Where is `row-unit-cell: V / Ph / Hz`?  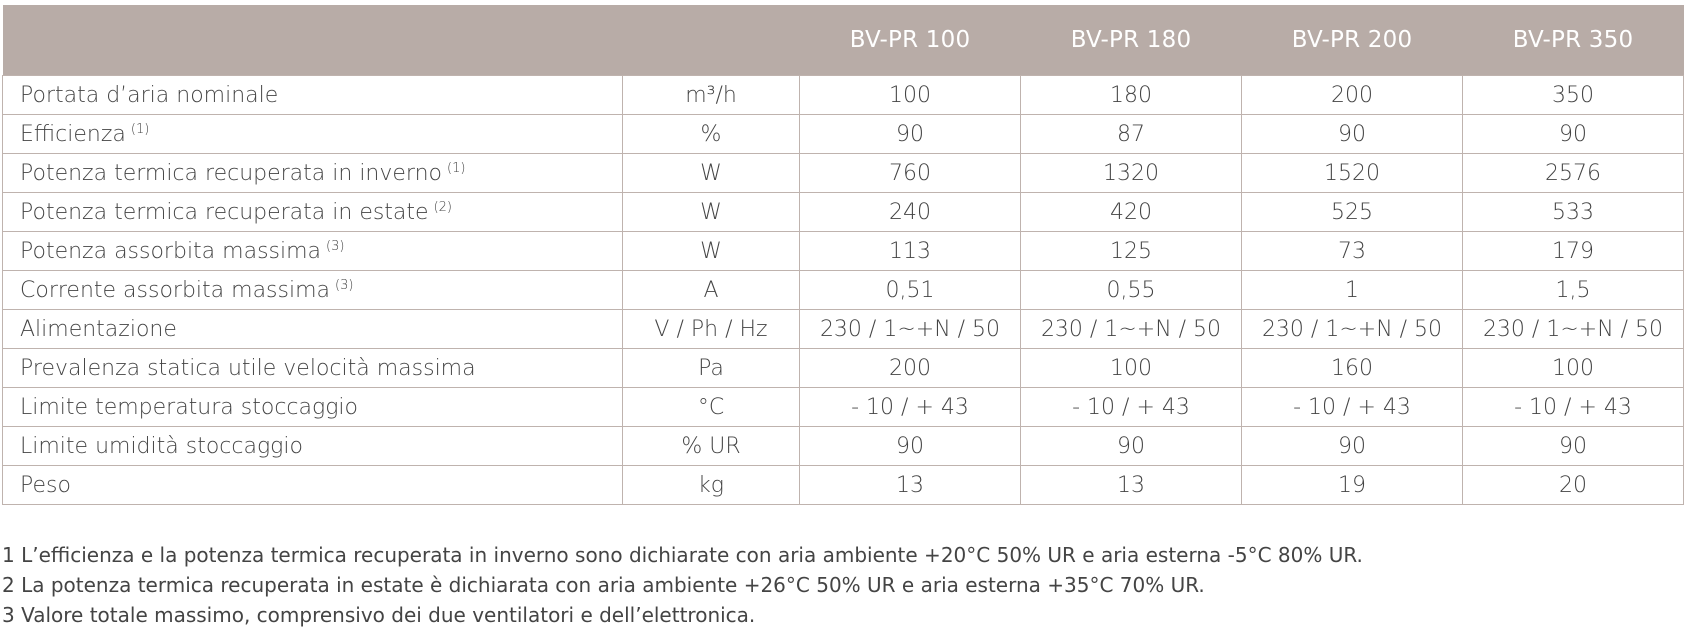 row-unit-cell: V / Ph / Hz is located at coordinates (711, 329).